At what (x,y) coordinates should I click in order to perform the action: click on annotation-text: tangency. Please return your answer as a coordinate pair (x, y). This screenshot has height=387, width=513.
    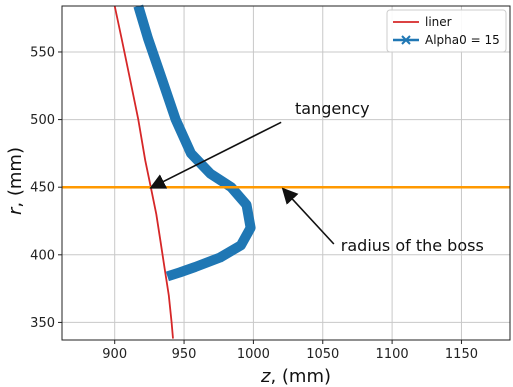
    Looking at the image, I should click on (332, 108).